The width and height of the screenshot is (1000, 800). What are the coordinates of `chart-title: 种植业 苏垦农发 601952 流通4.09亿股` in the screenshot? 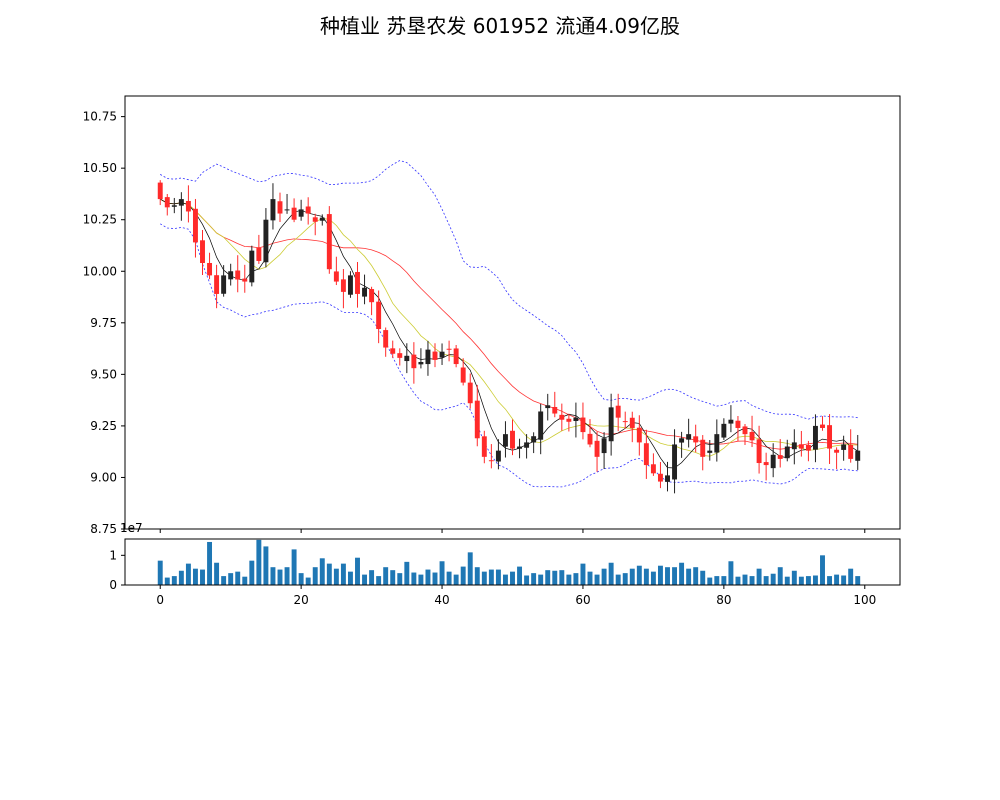 It's located at (500, 26).